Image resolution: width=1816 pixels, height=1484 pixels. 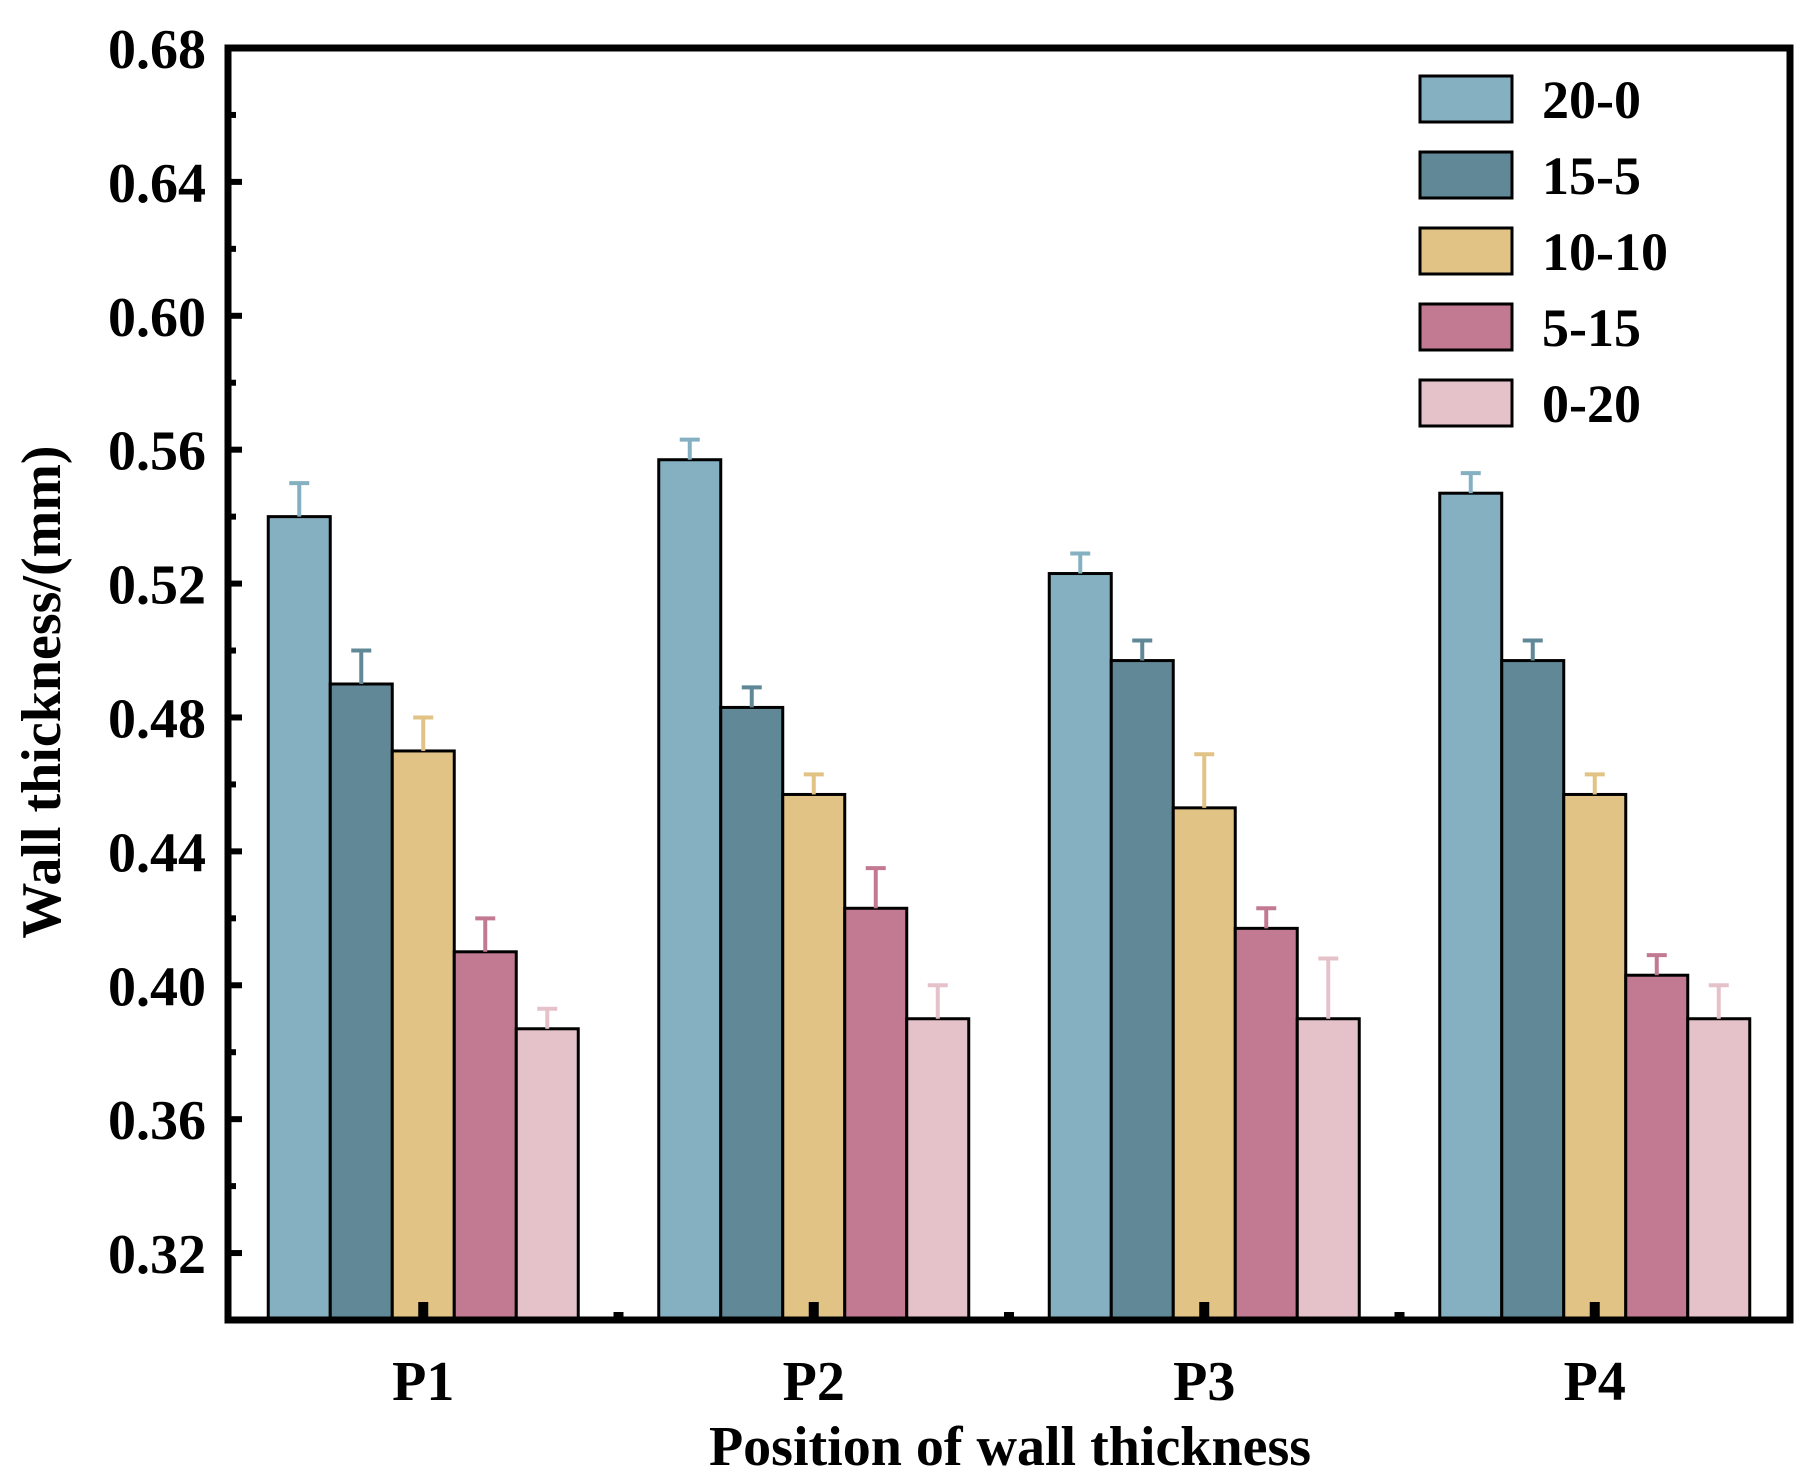 What do you see at coordinates (876, 1114) in the screenshot?
I see `bar-5-15-P2` at bounding box center [876, 1114].